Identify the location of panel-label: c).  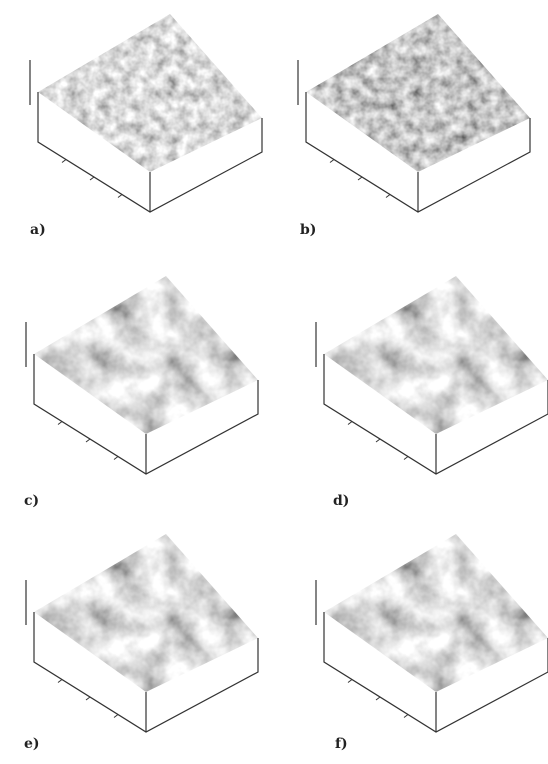
(31, 501).